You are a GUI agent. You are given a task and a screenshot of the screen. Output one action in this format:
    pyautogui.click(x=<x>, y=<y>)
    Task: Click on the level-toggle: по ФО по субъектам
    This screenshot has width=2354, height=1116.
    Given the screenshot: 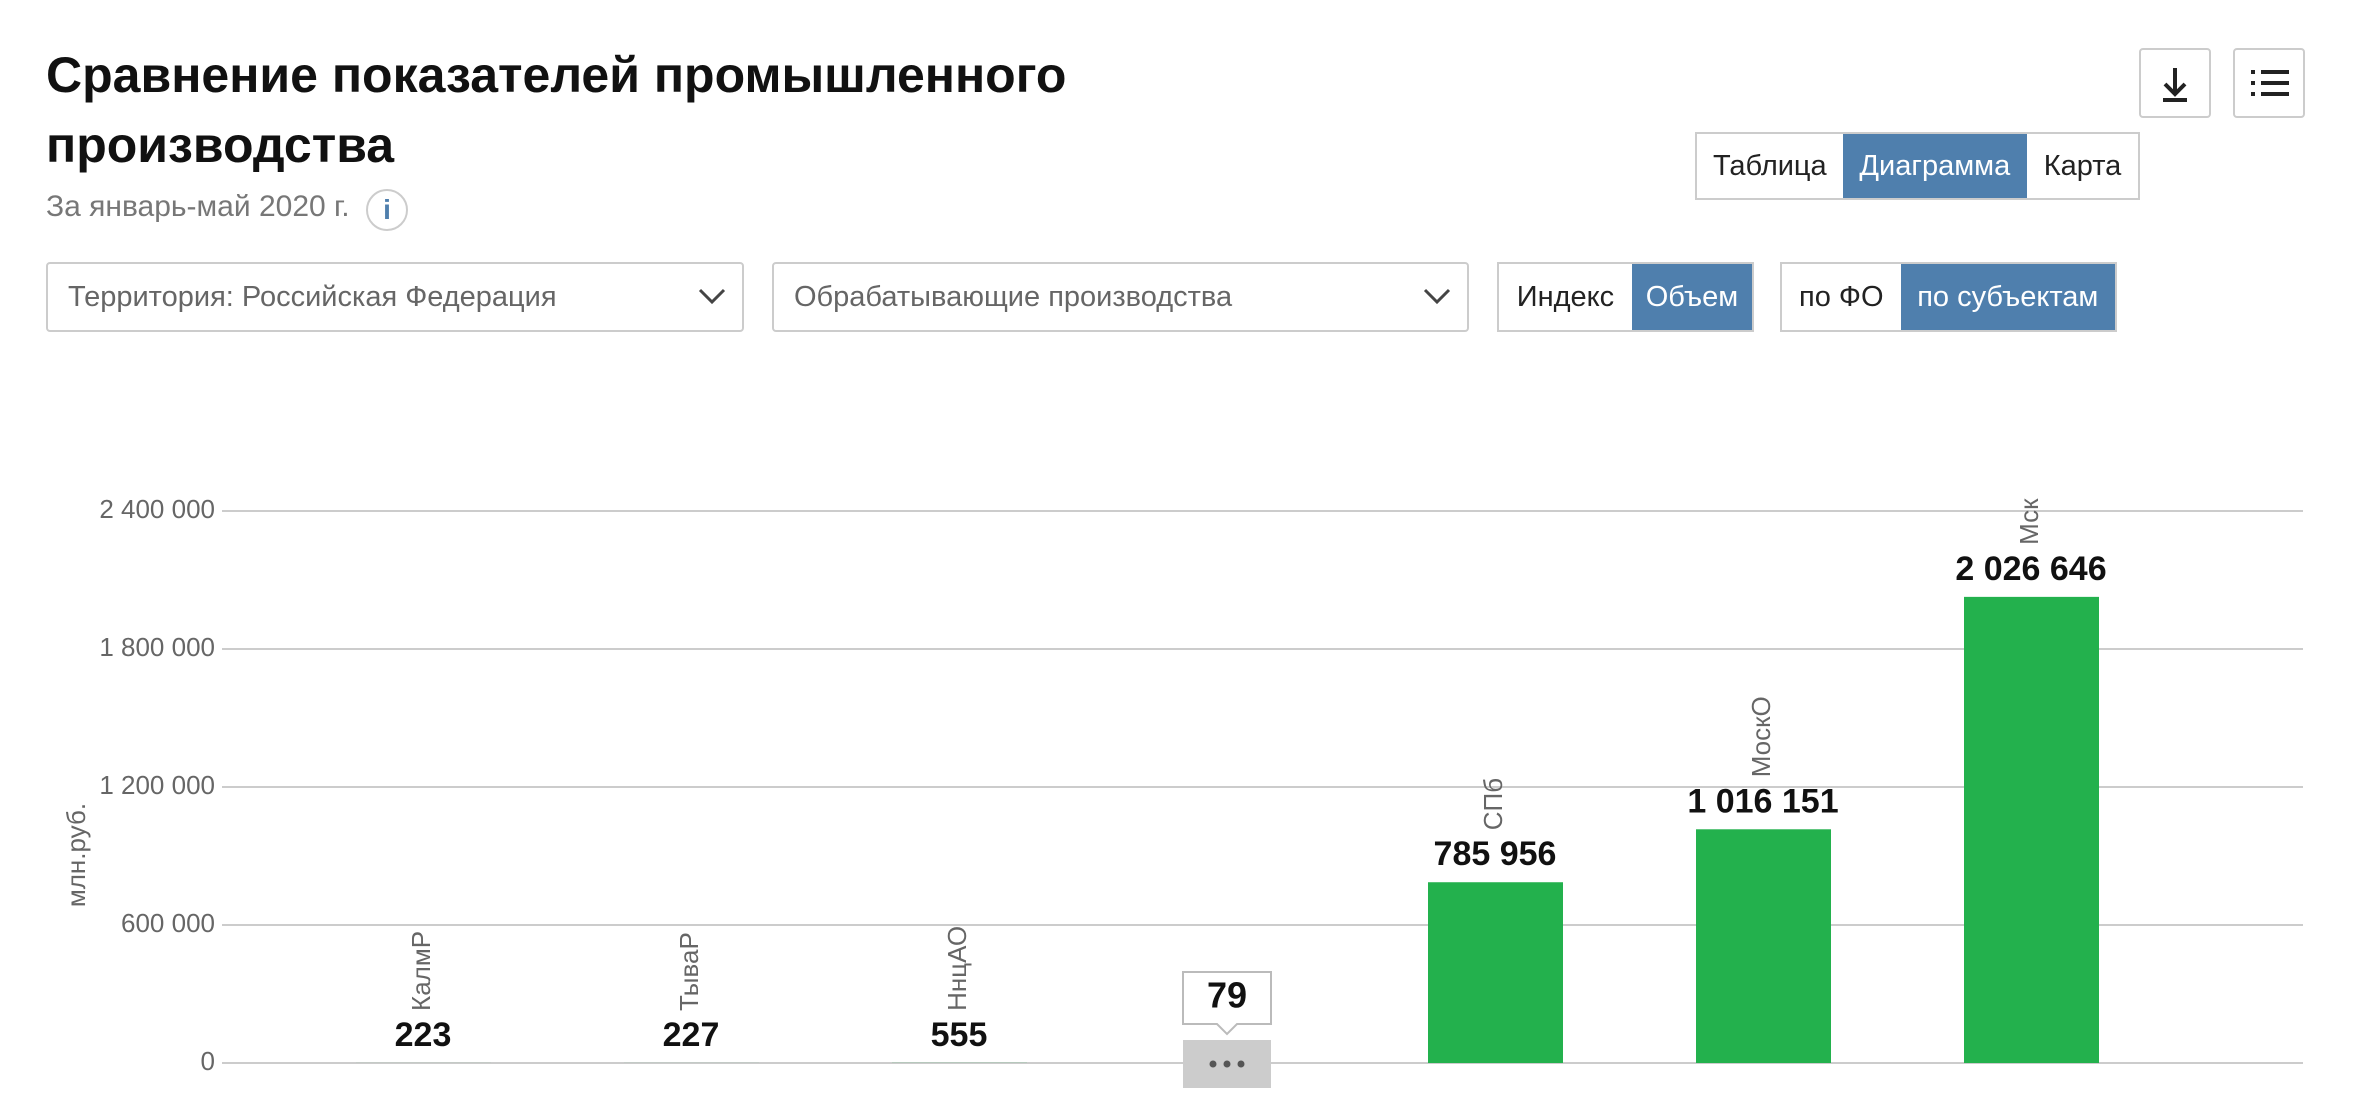 What is the action you would take?
    pyautogui.click(x=1948, y=297)
    